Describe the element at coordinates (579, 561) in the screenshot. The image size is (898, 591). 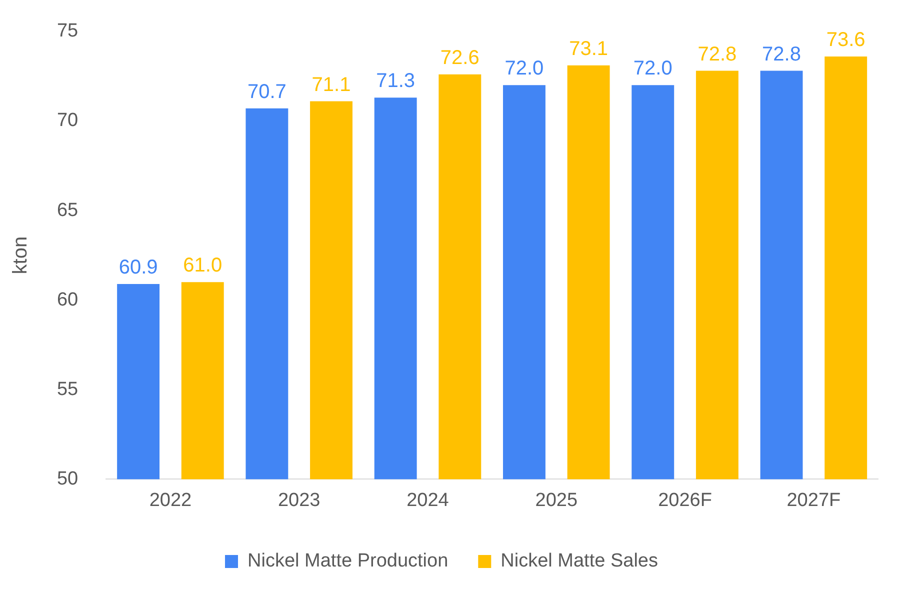
I see `legend-label: Nickel Matte Sales` at that location.